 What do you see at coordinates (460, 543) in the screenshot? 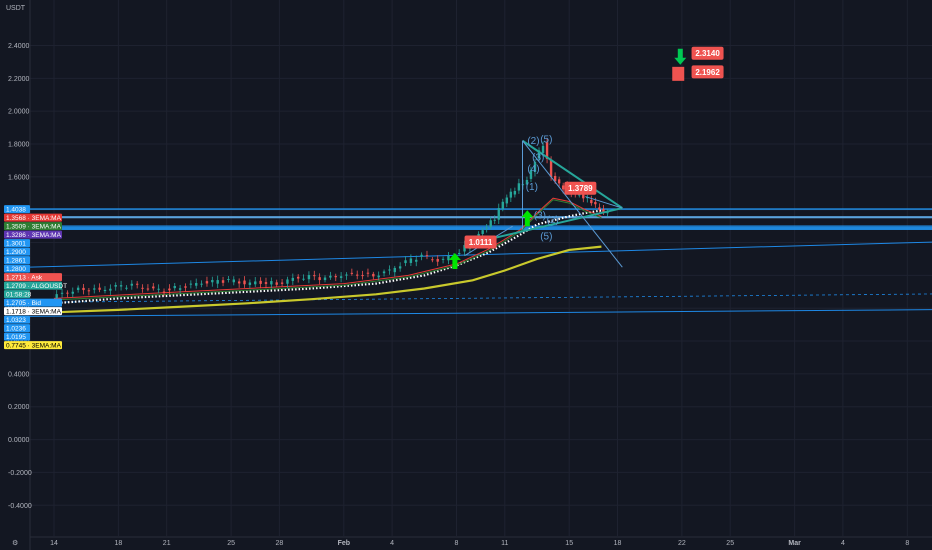
I see `x-axis: 14 18 21 25 28 Feb 4 8 11 15 18 22 25 Mar 4 8 ⚙` at bounding box center [460, 543].